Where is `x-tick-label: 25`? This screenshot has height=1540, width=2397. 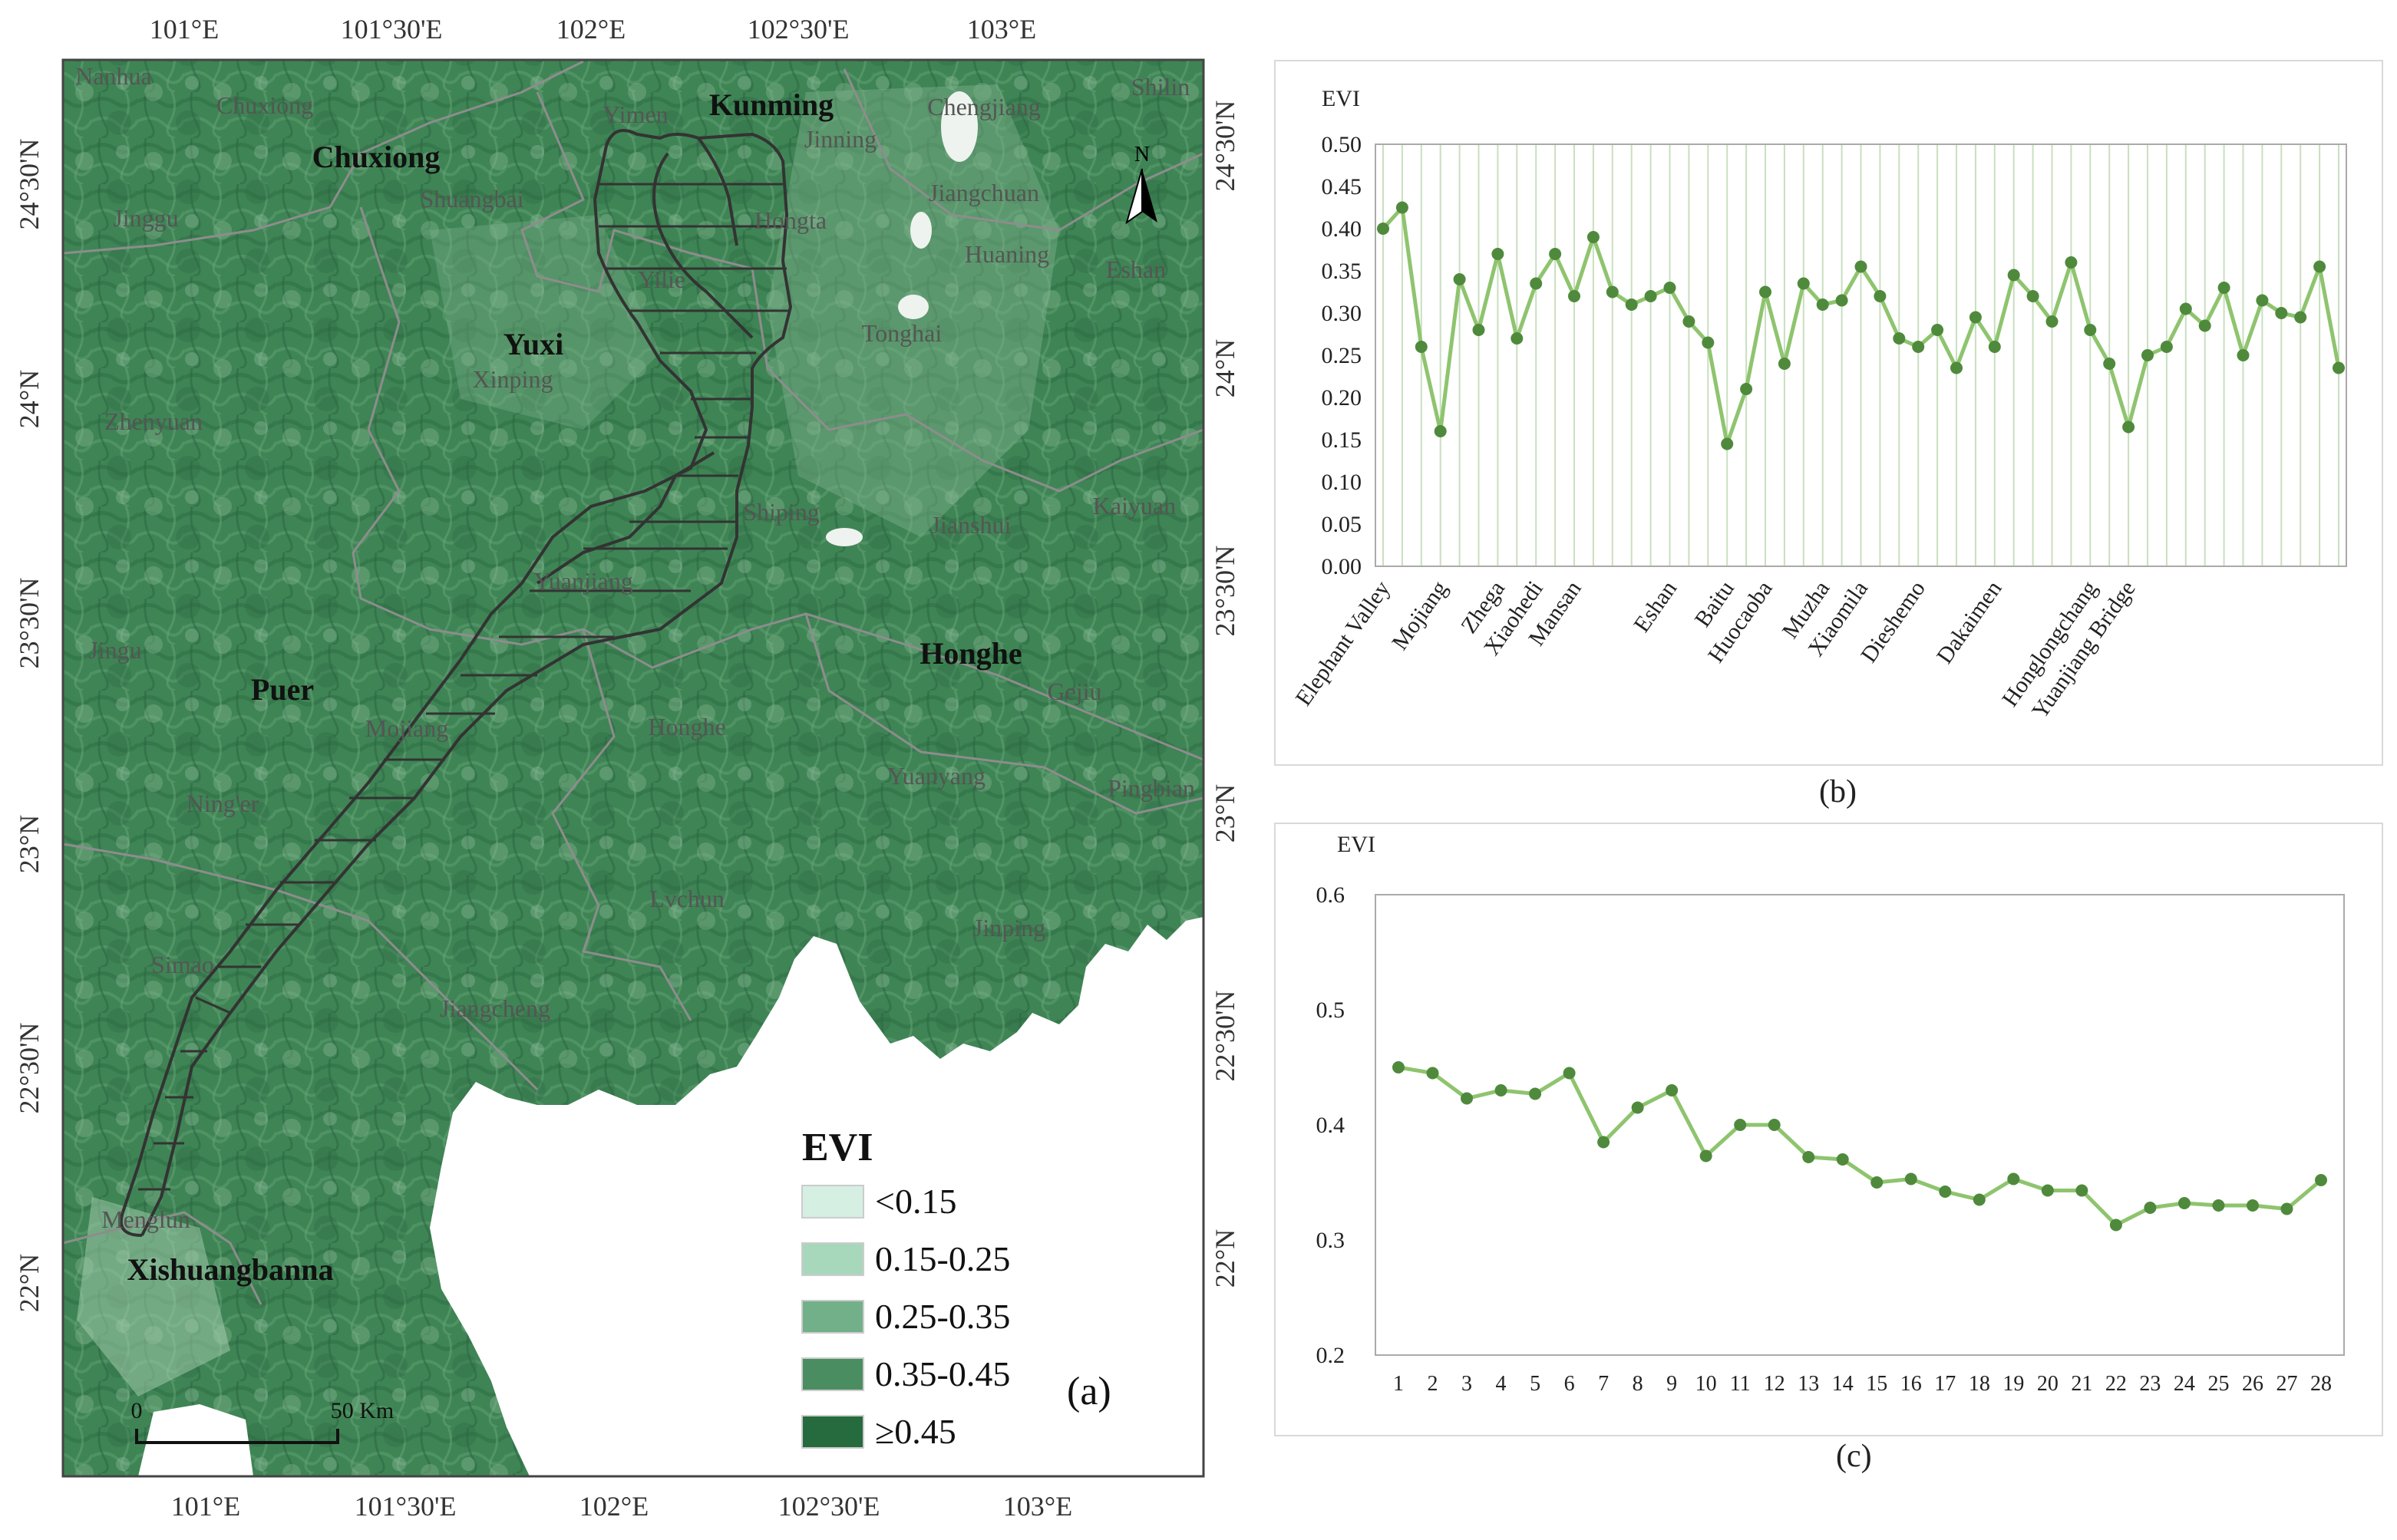
x-tick-label: 25 is located at coordinates (2218, 1384).